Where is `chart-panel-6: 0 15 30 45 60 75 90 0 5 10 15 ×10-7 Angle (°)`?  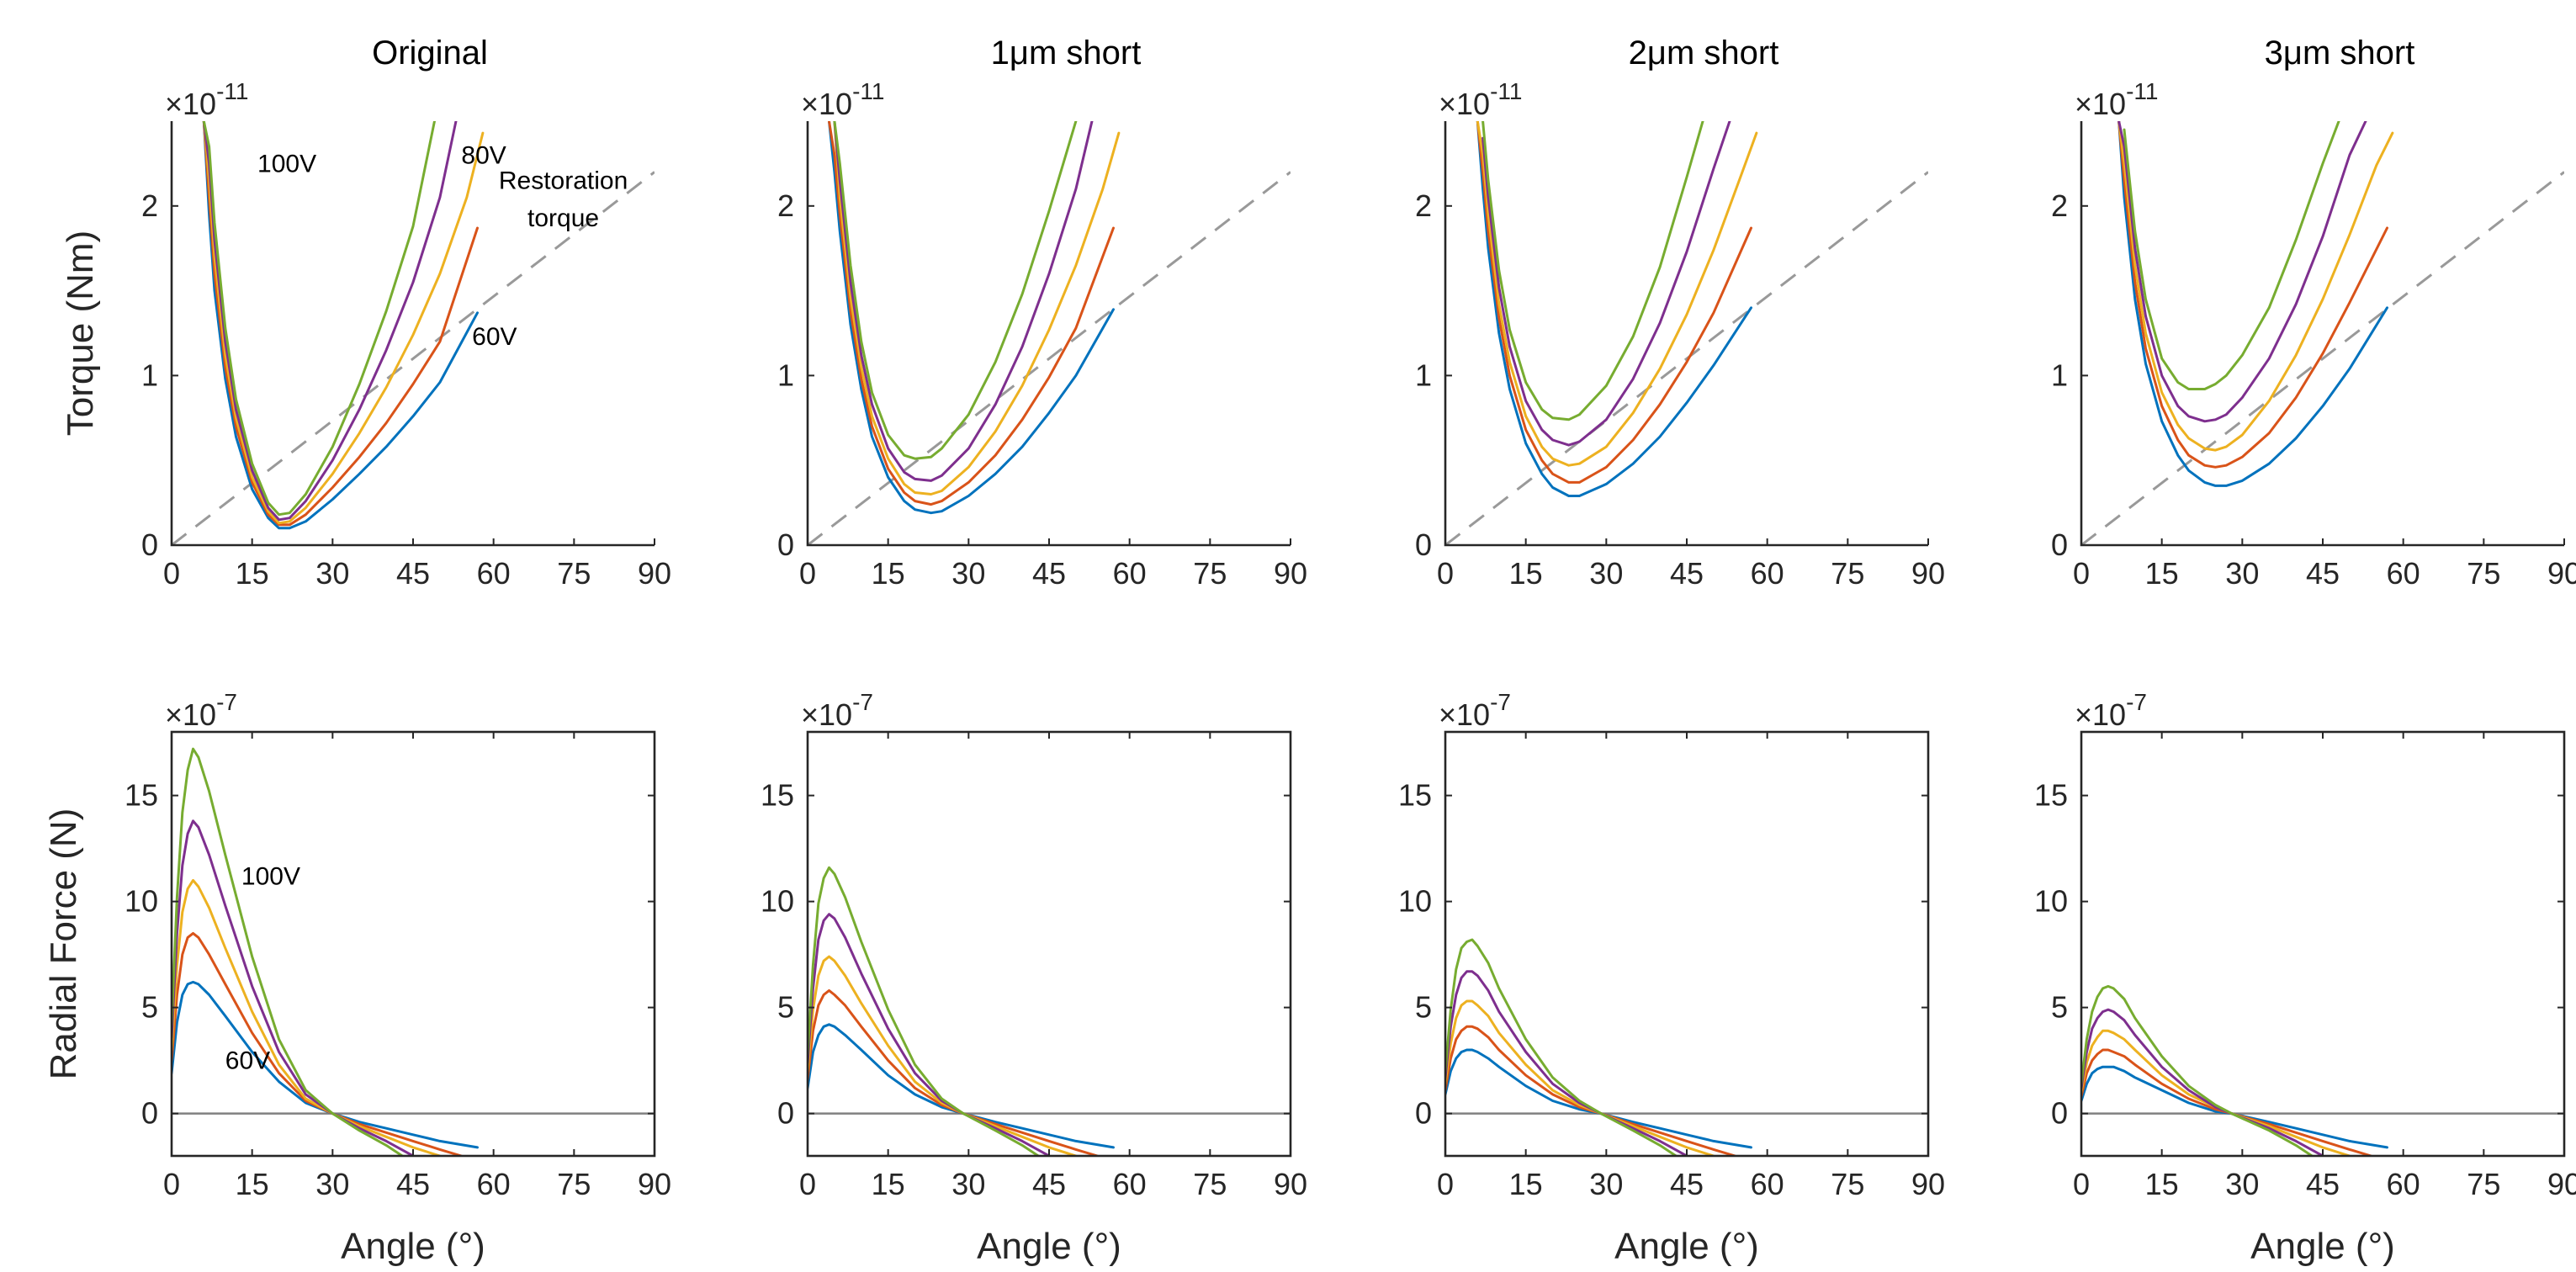
chart-panel-6: 0 15 30 45 60 75 90 0 5 10 15 ×10-7 Angle (°) is located at coordinates (1034, 978).